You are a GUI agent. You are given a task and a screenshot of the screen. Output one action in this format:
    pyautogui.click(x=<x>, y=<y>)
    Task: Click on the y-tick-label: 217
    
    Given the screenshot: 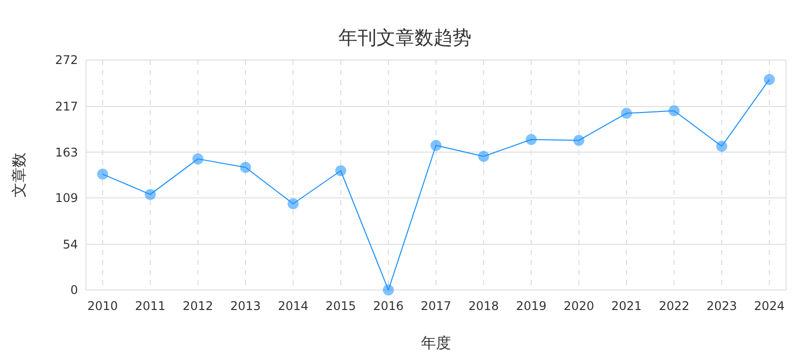 What is the action you would take?
    pyautogui.click(x=66, y=107)
    